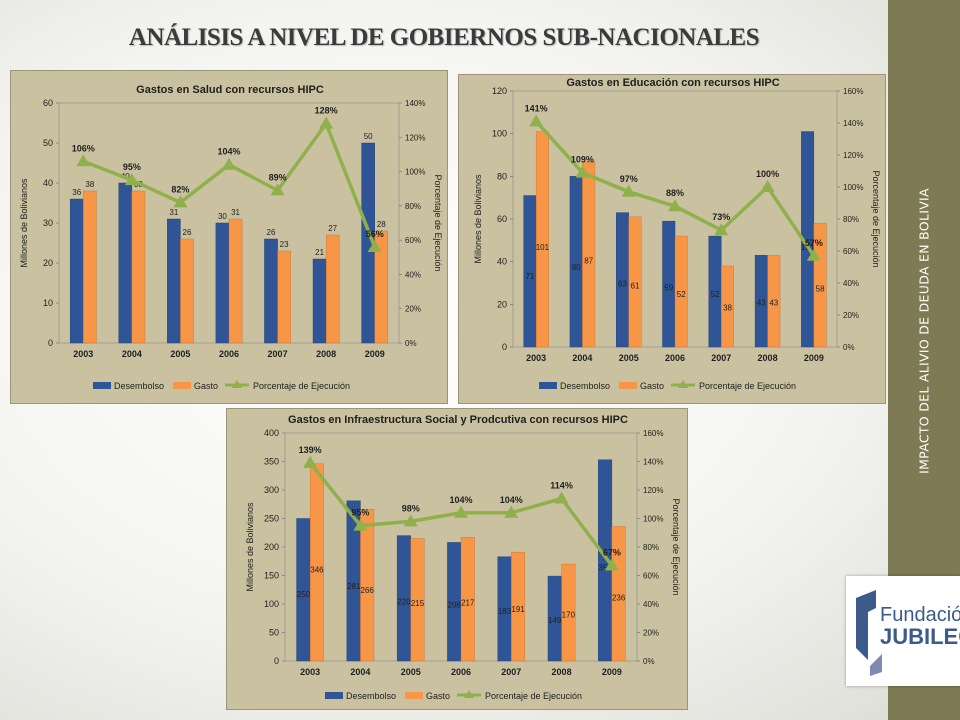 This screenshot has height=720, width=960. Describe the element at coordinates (612, 672) in the screenshot. I see `x-tick-label: 2009` at that location.